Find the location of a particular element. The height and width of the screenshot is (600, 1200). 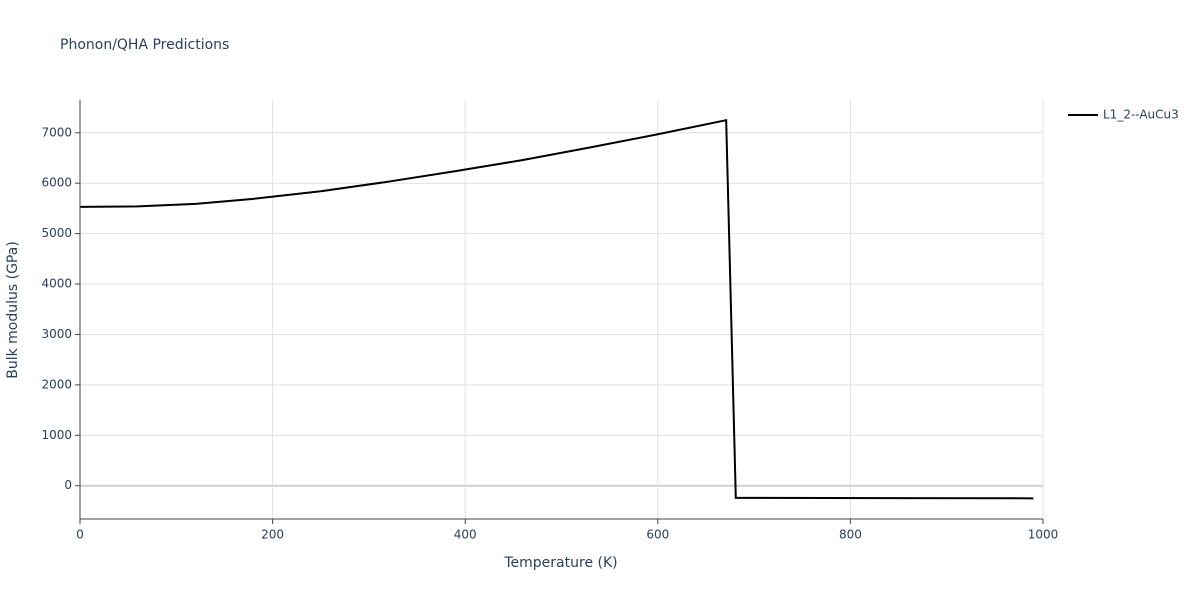

legend-label: L1_2--AuCu3 is located at coordinates (1141, 115).